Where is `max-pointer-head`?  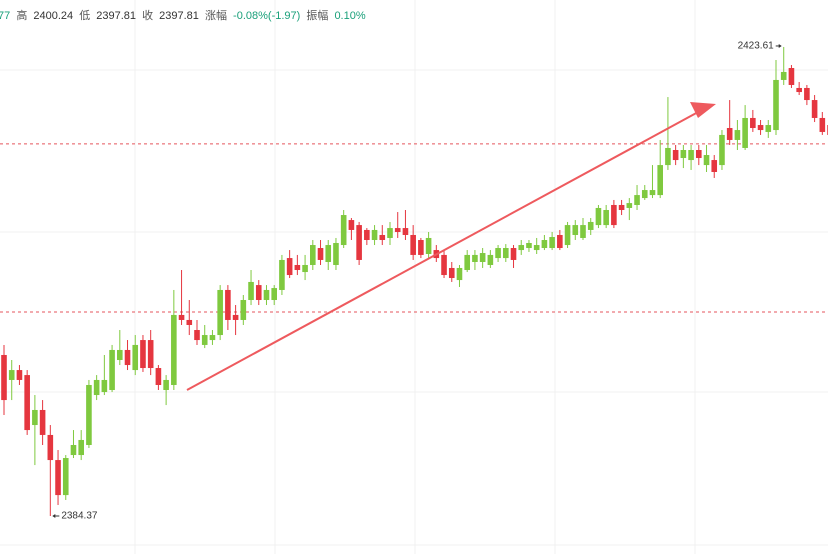
max-pointer-head is located at coordinates (780, 45).